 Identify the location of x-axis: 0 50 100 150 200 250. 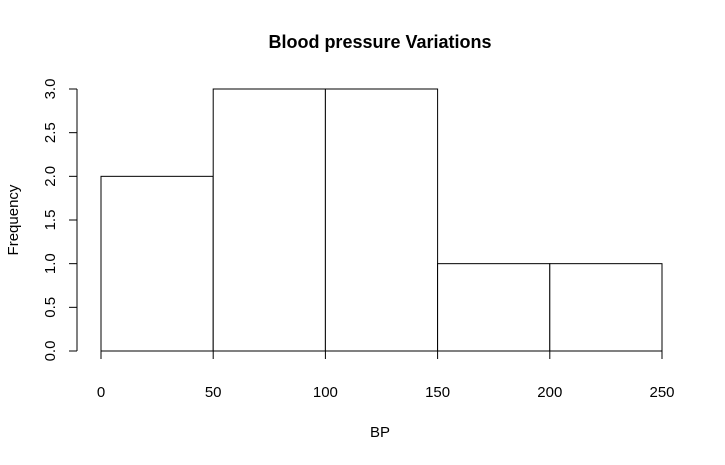
(386, 375).